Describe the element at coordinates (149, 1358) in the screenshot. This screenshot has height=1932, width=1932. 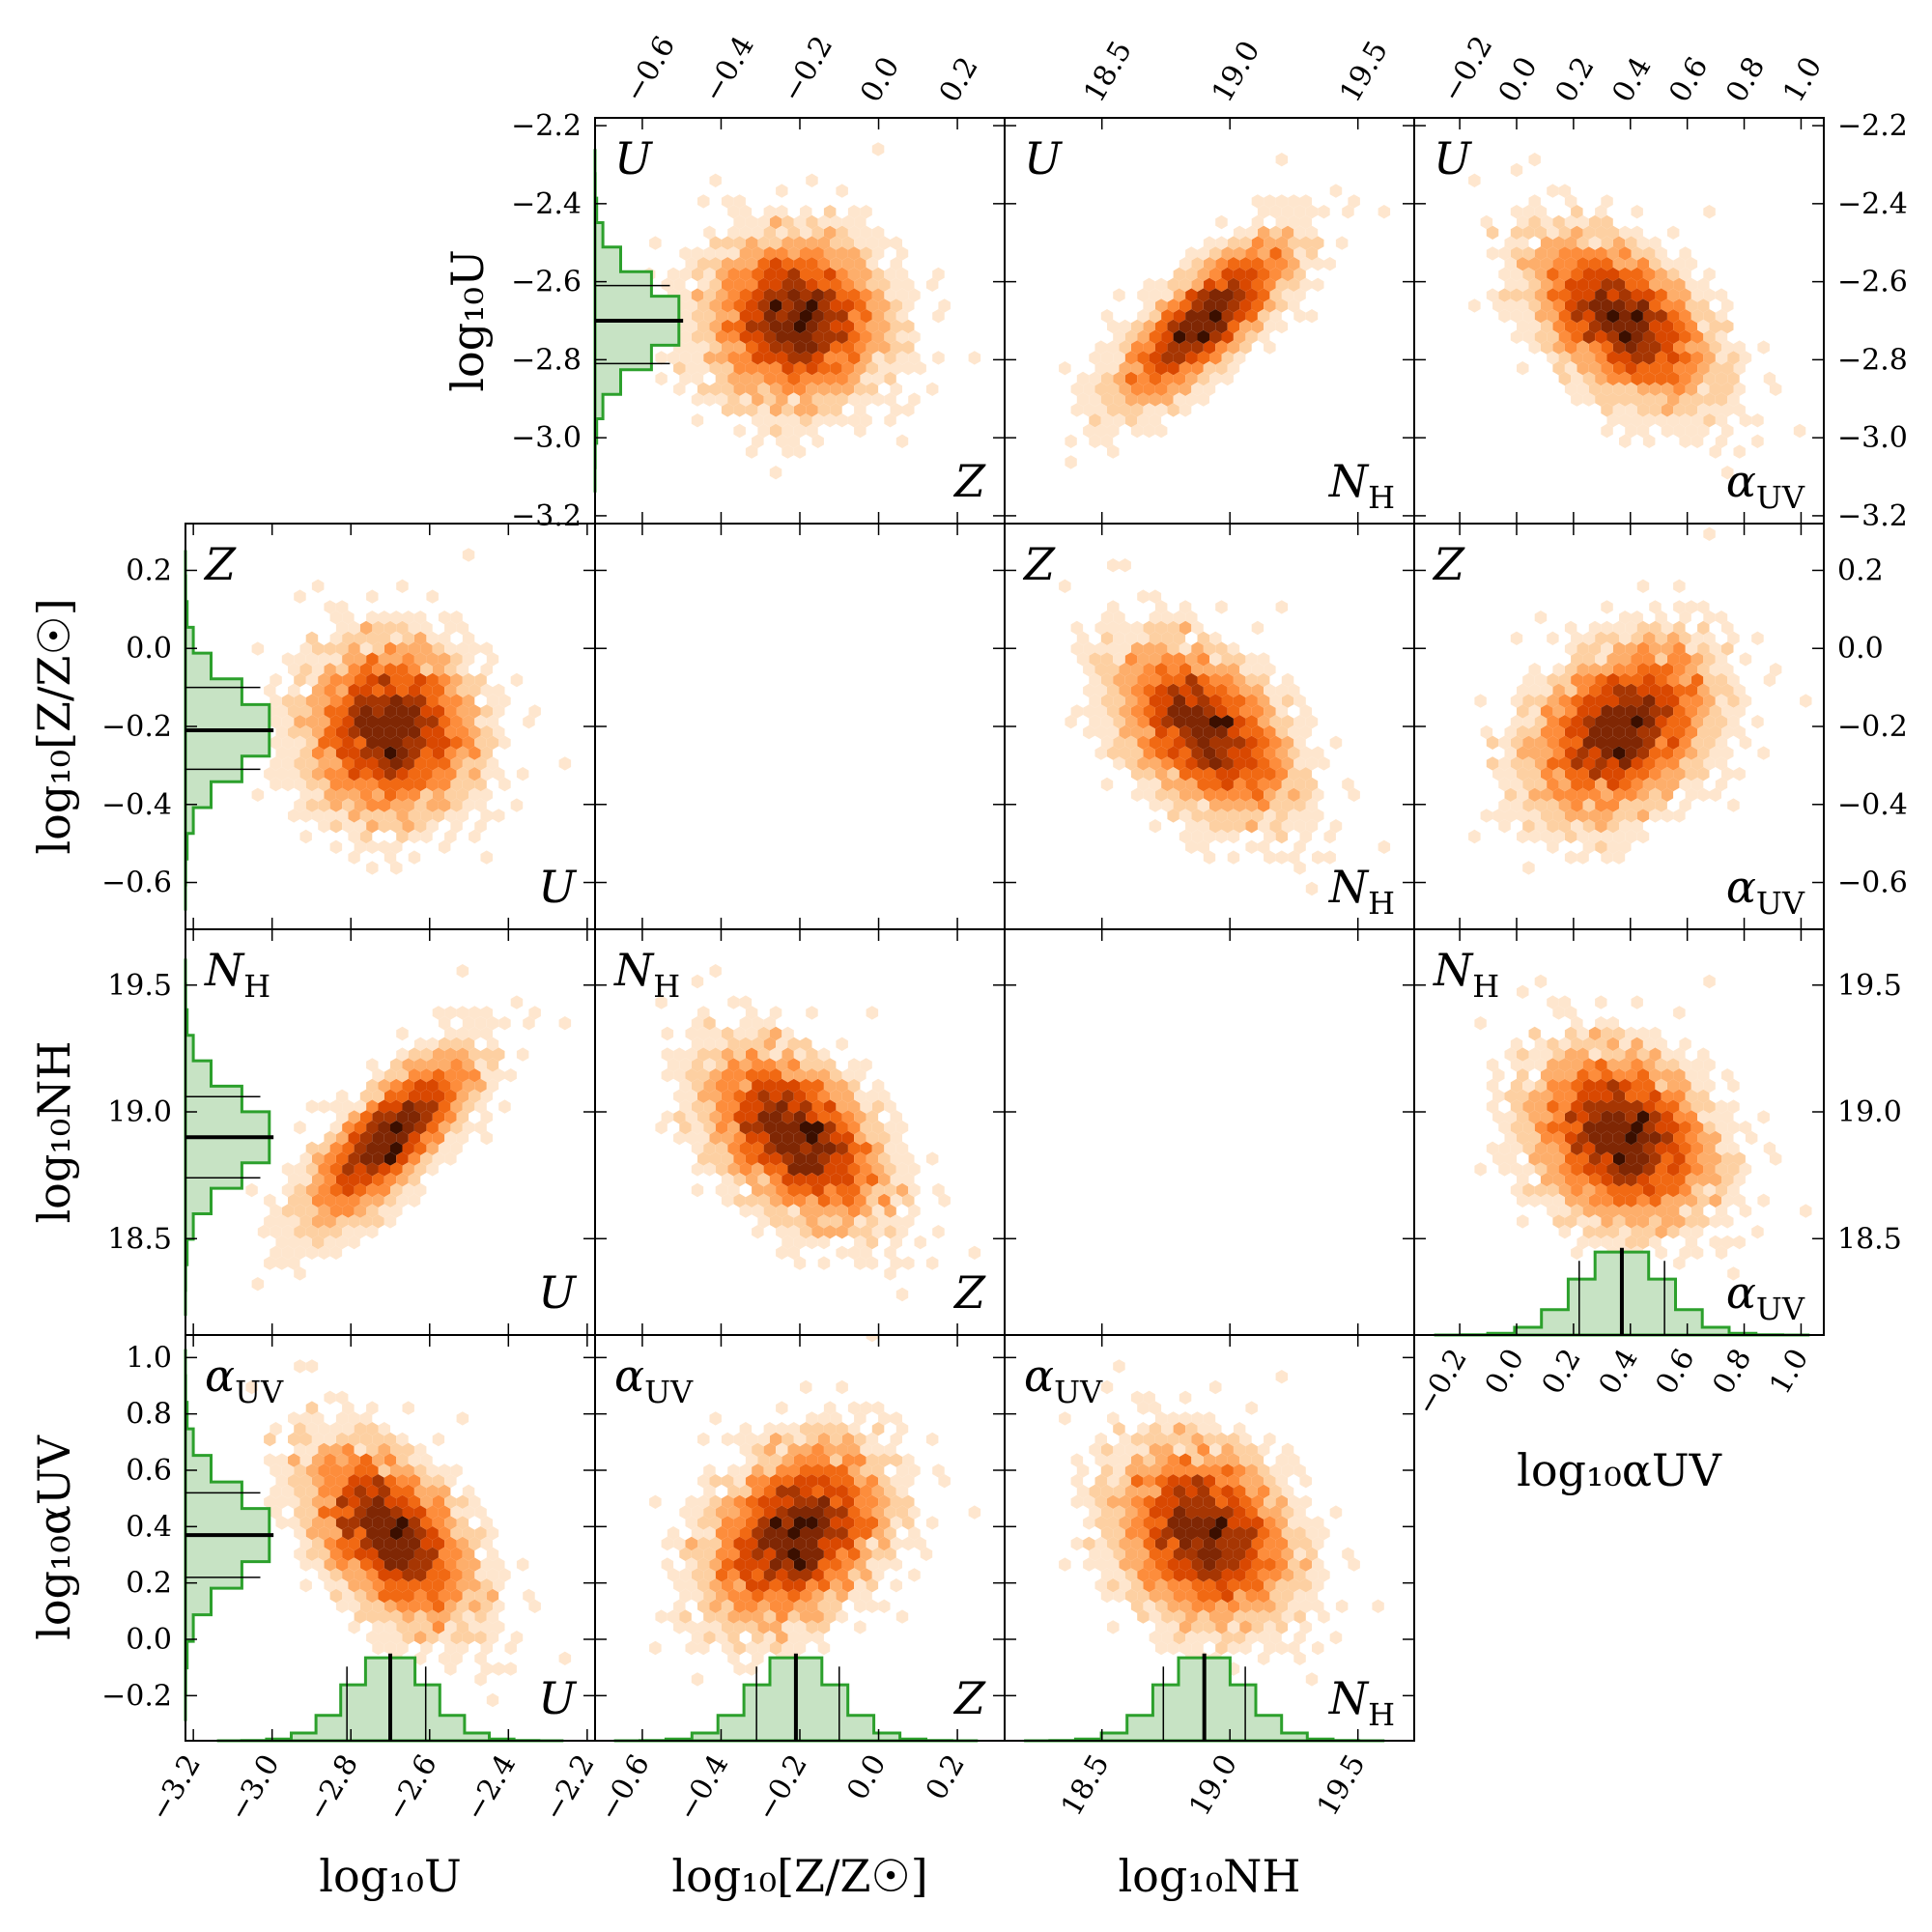
I see `y-tick-label: 1.0` at that location.